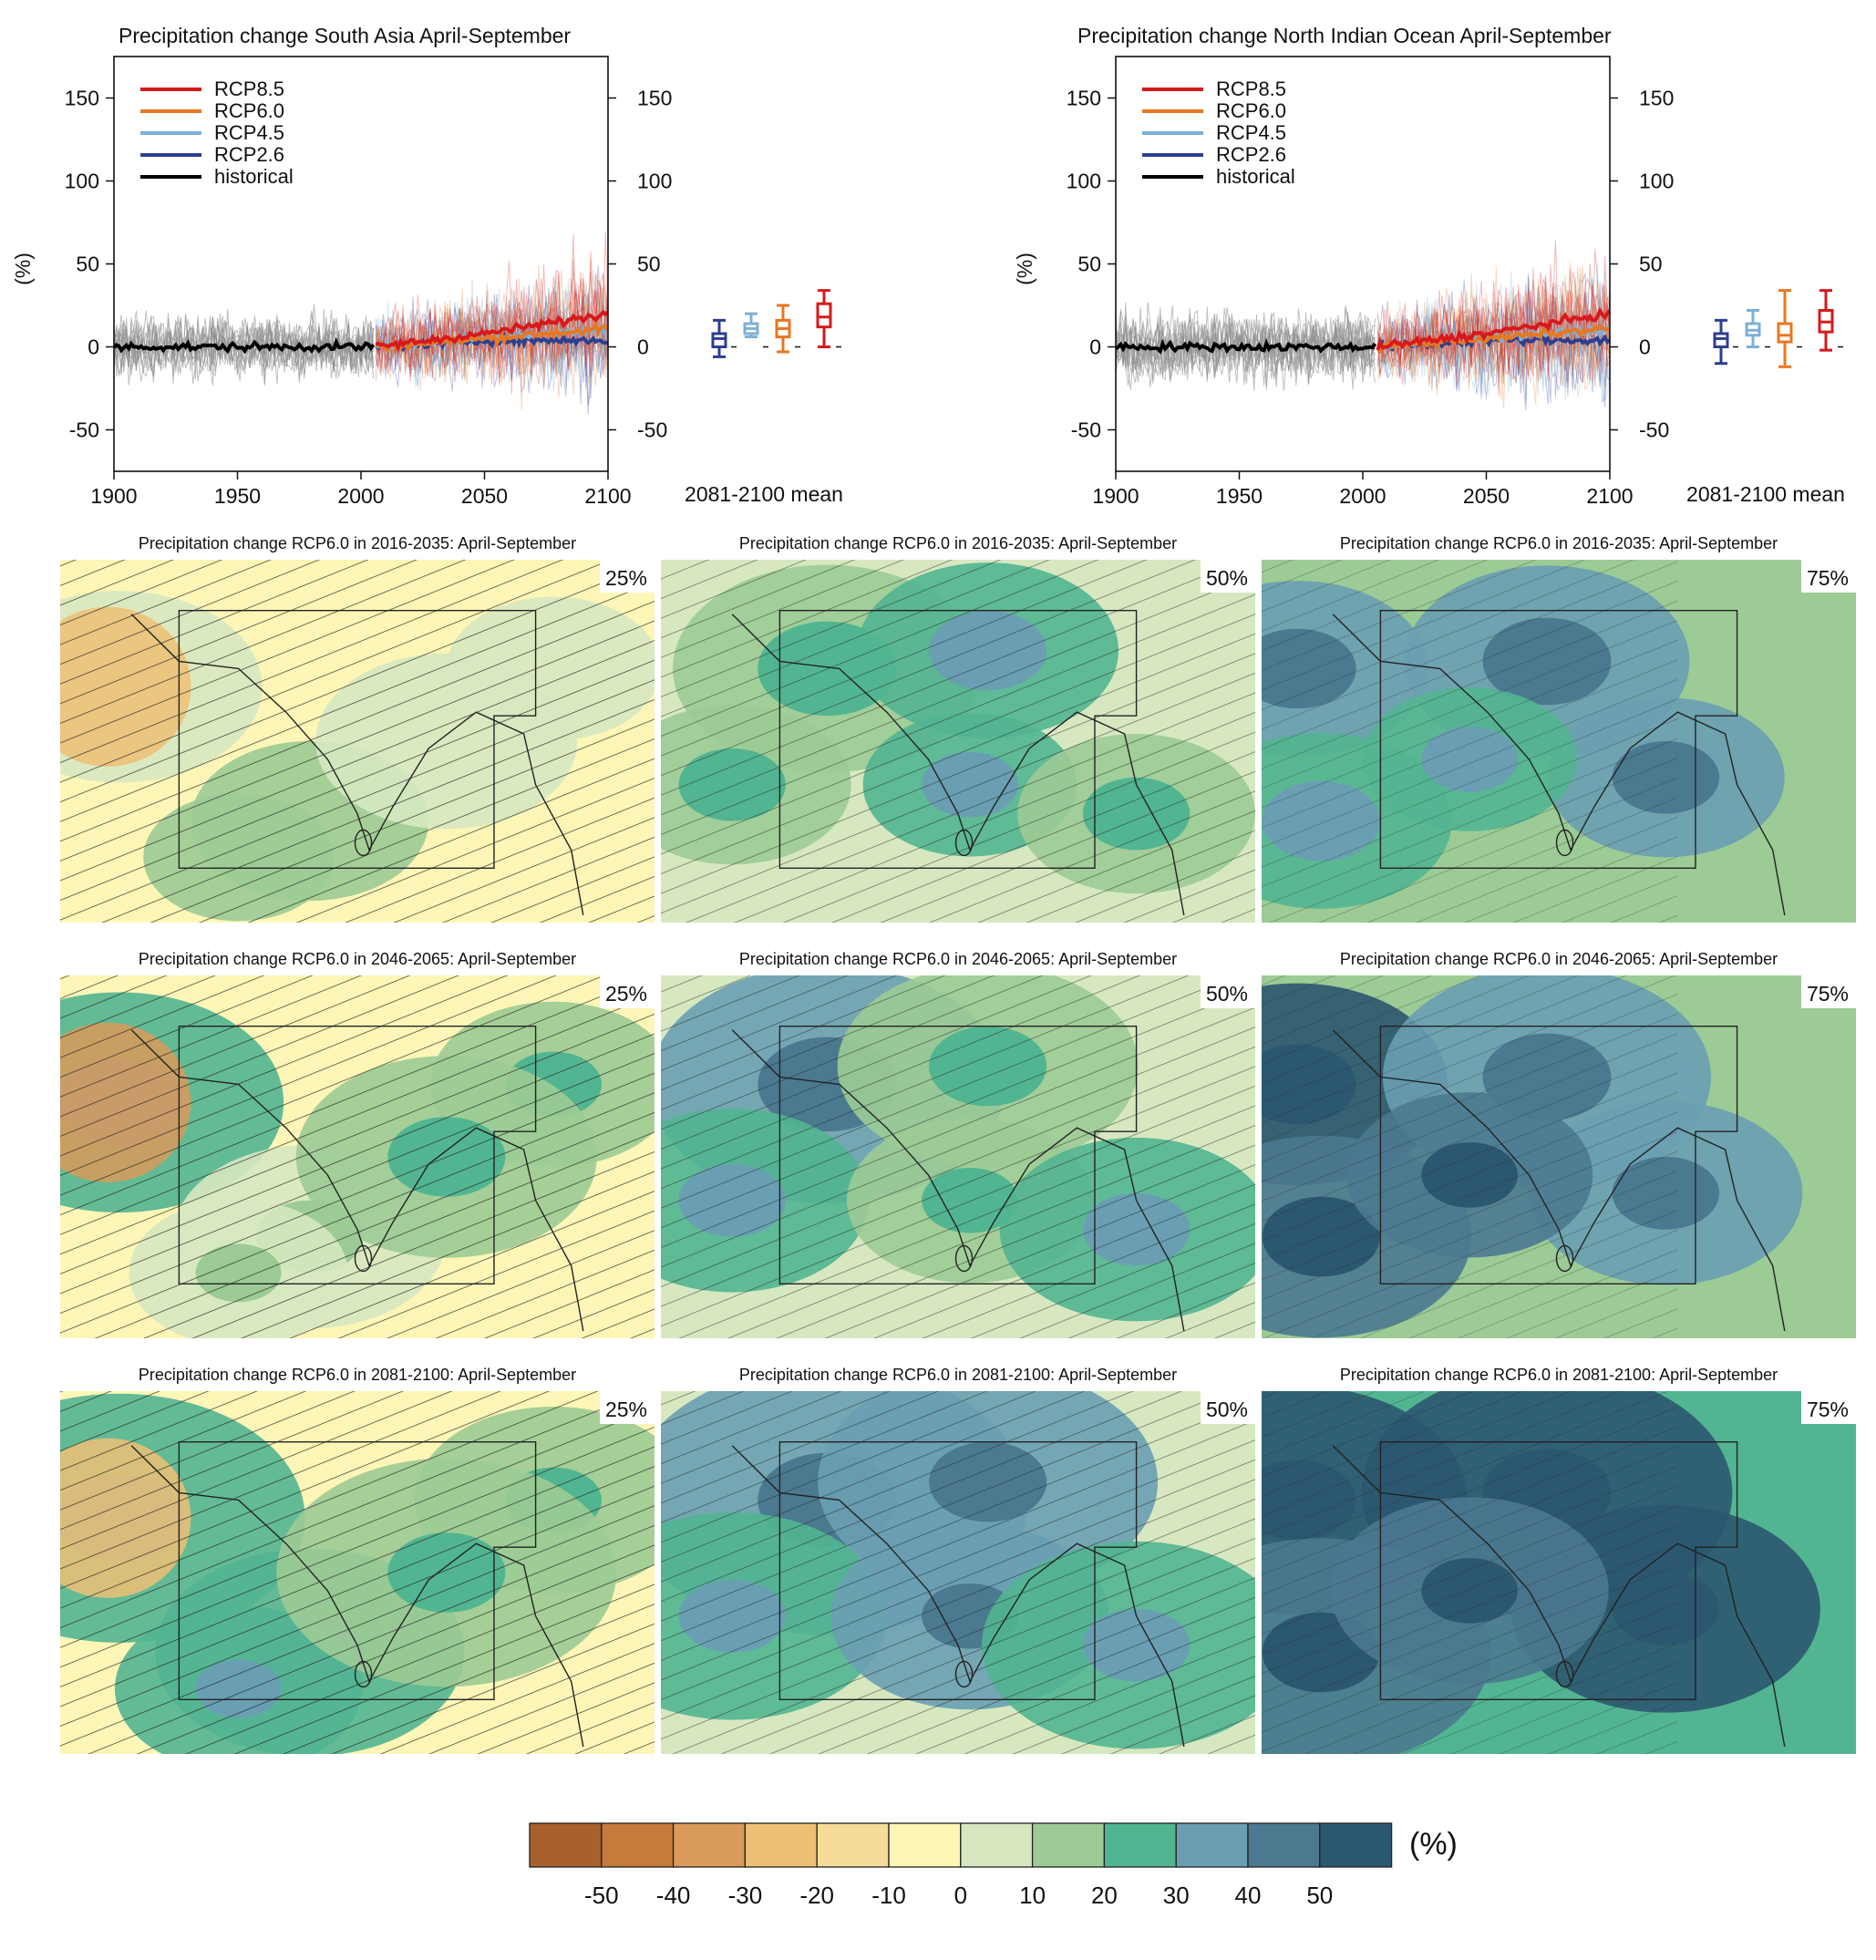 This screenshot has width=1876, height=1960. I want to click on percentile-label: 25%, so click(626, 994).